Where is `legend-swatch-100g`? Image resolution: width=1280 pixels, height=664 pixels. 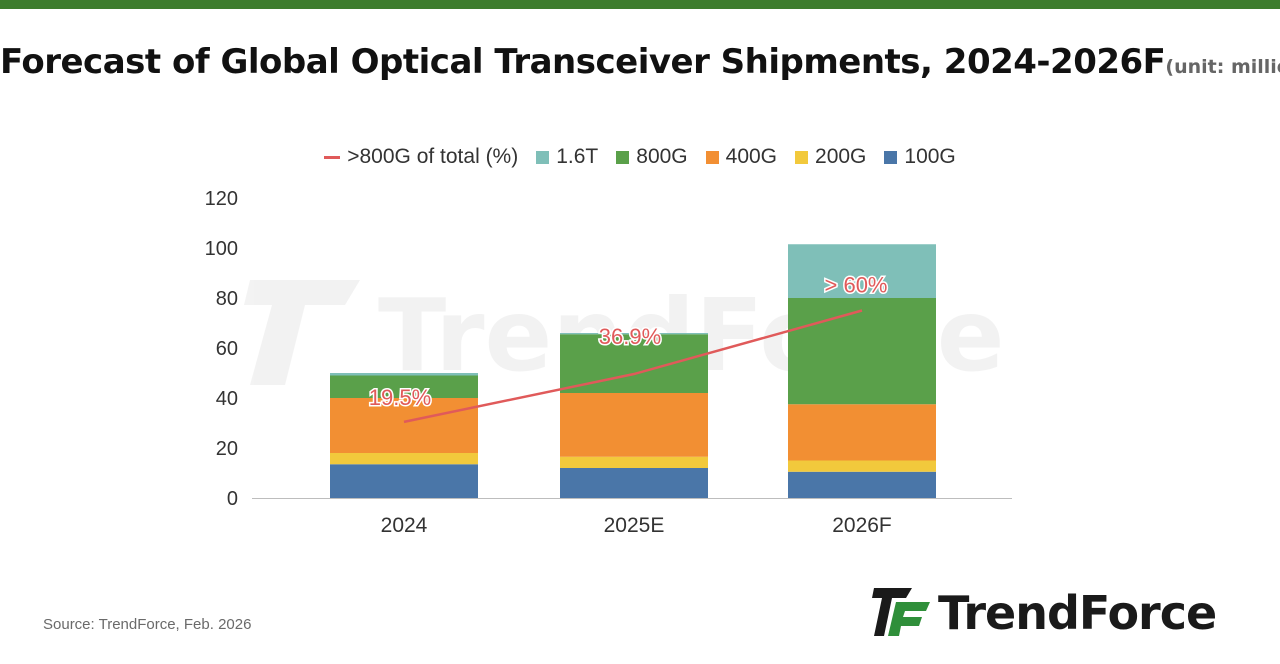
legend-swatch-100g is located at coordinates (891, 157).